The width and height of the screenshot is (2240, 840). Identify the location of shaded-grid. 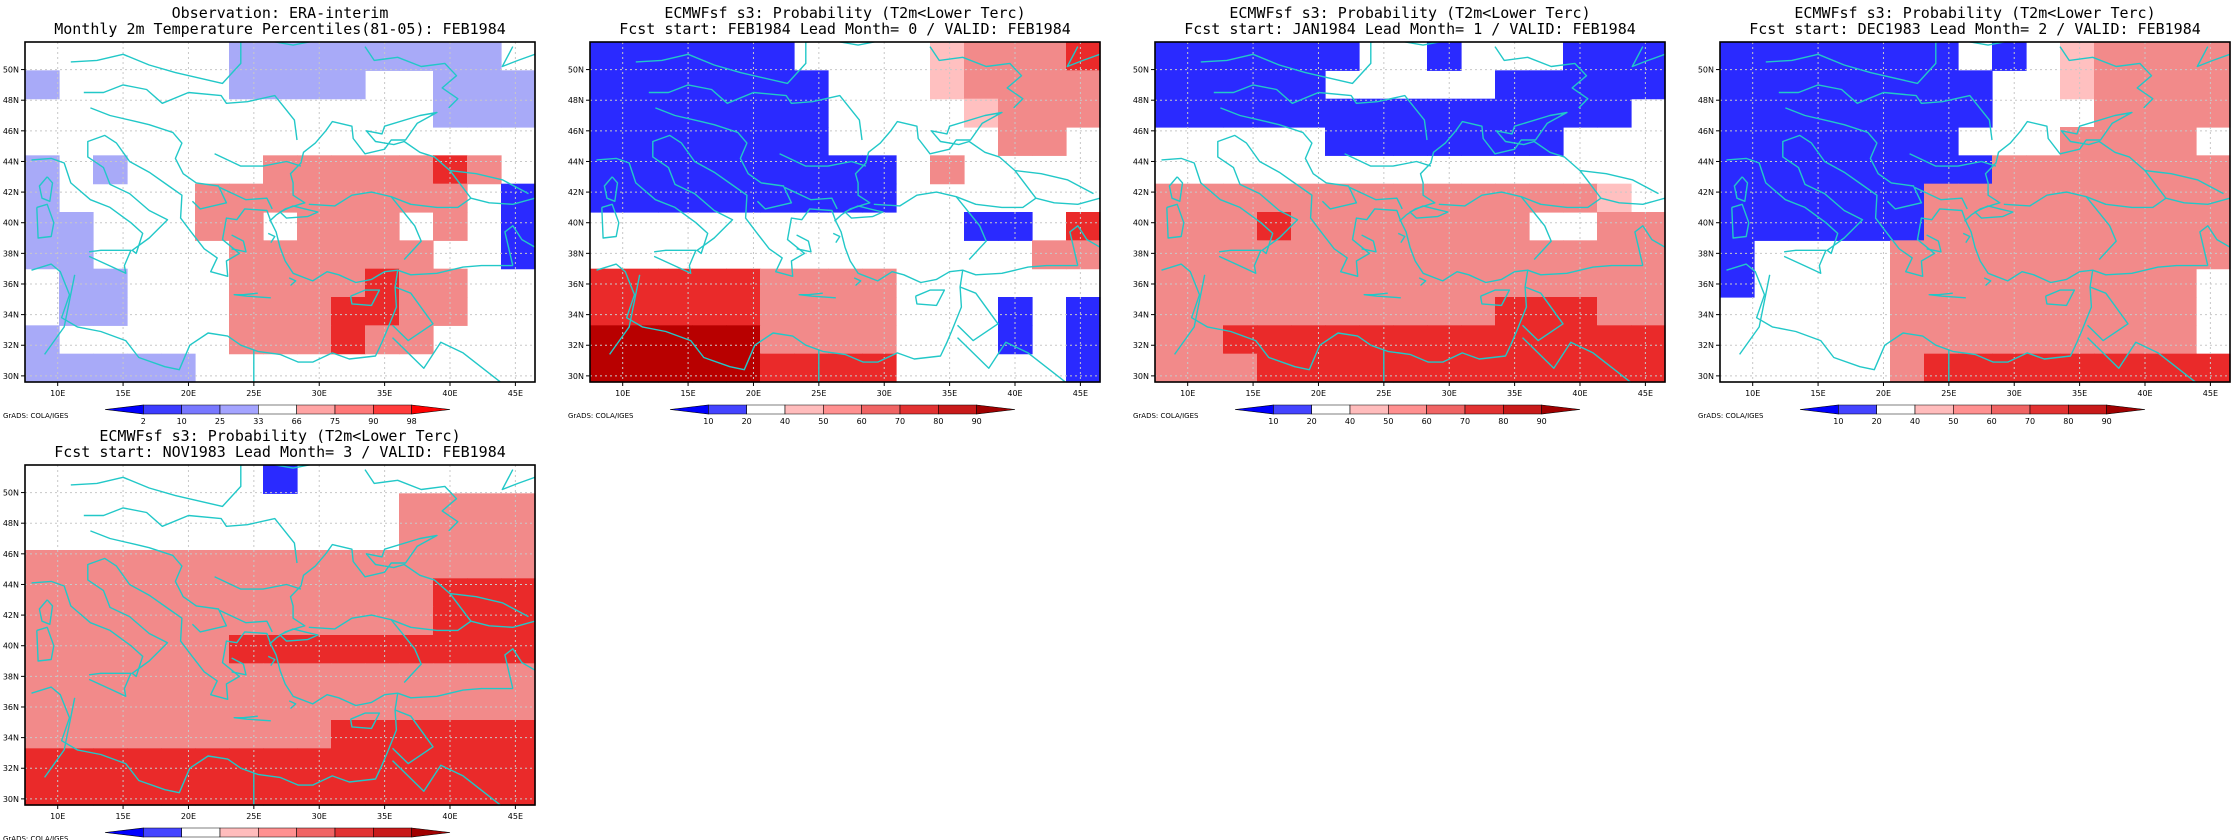
(280, 212).